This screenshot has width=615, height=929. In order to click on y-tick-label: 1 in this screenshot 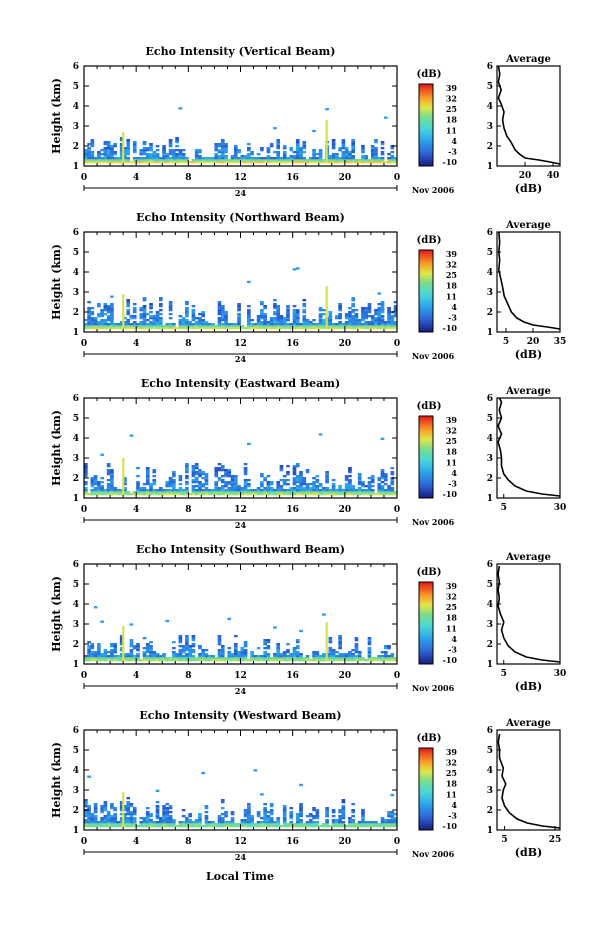, I will do `click(76, 831)`.